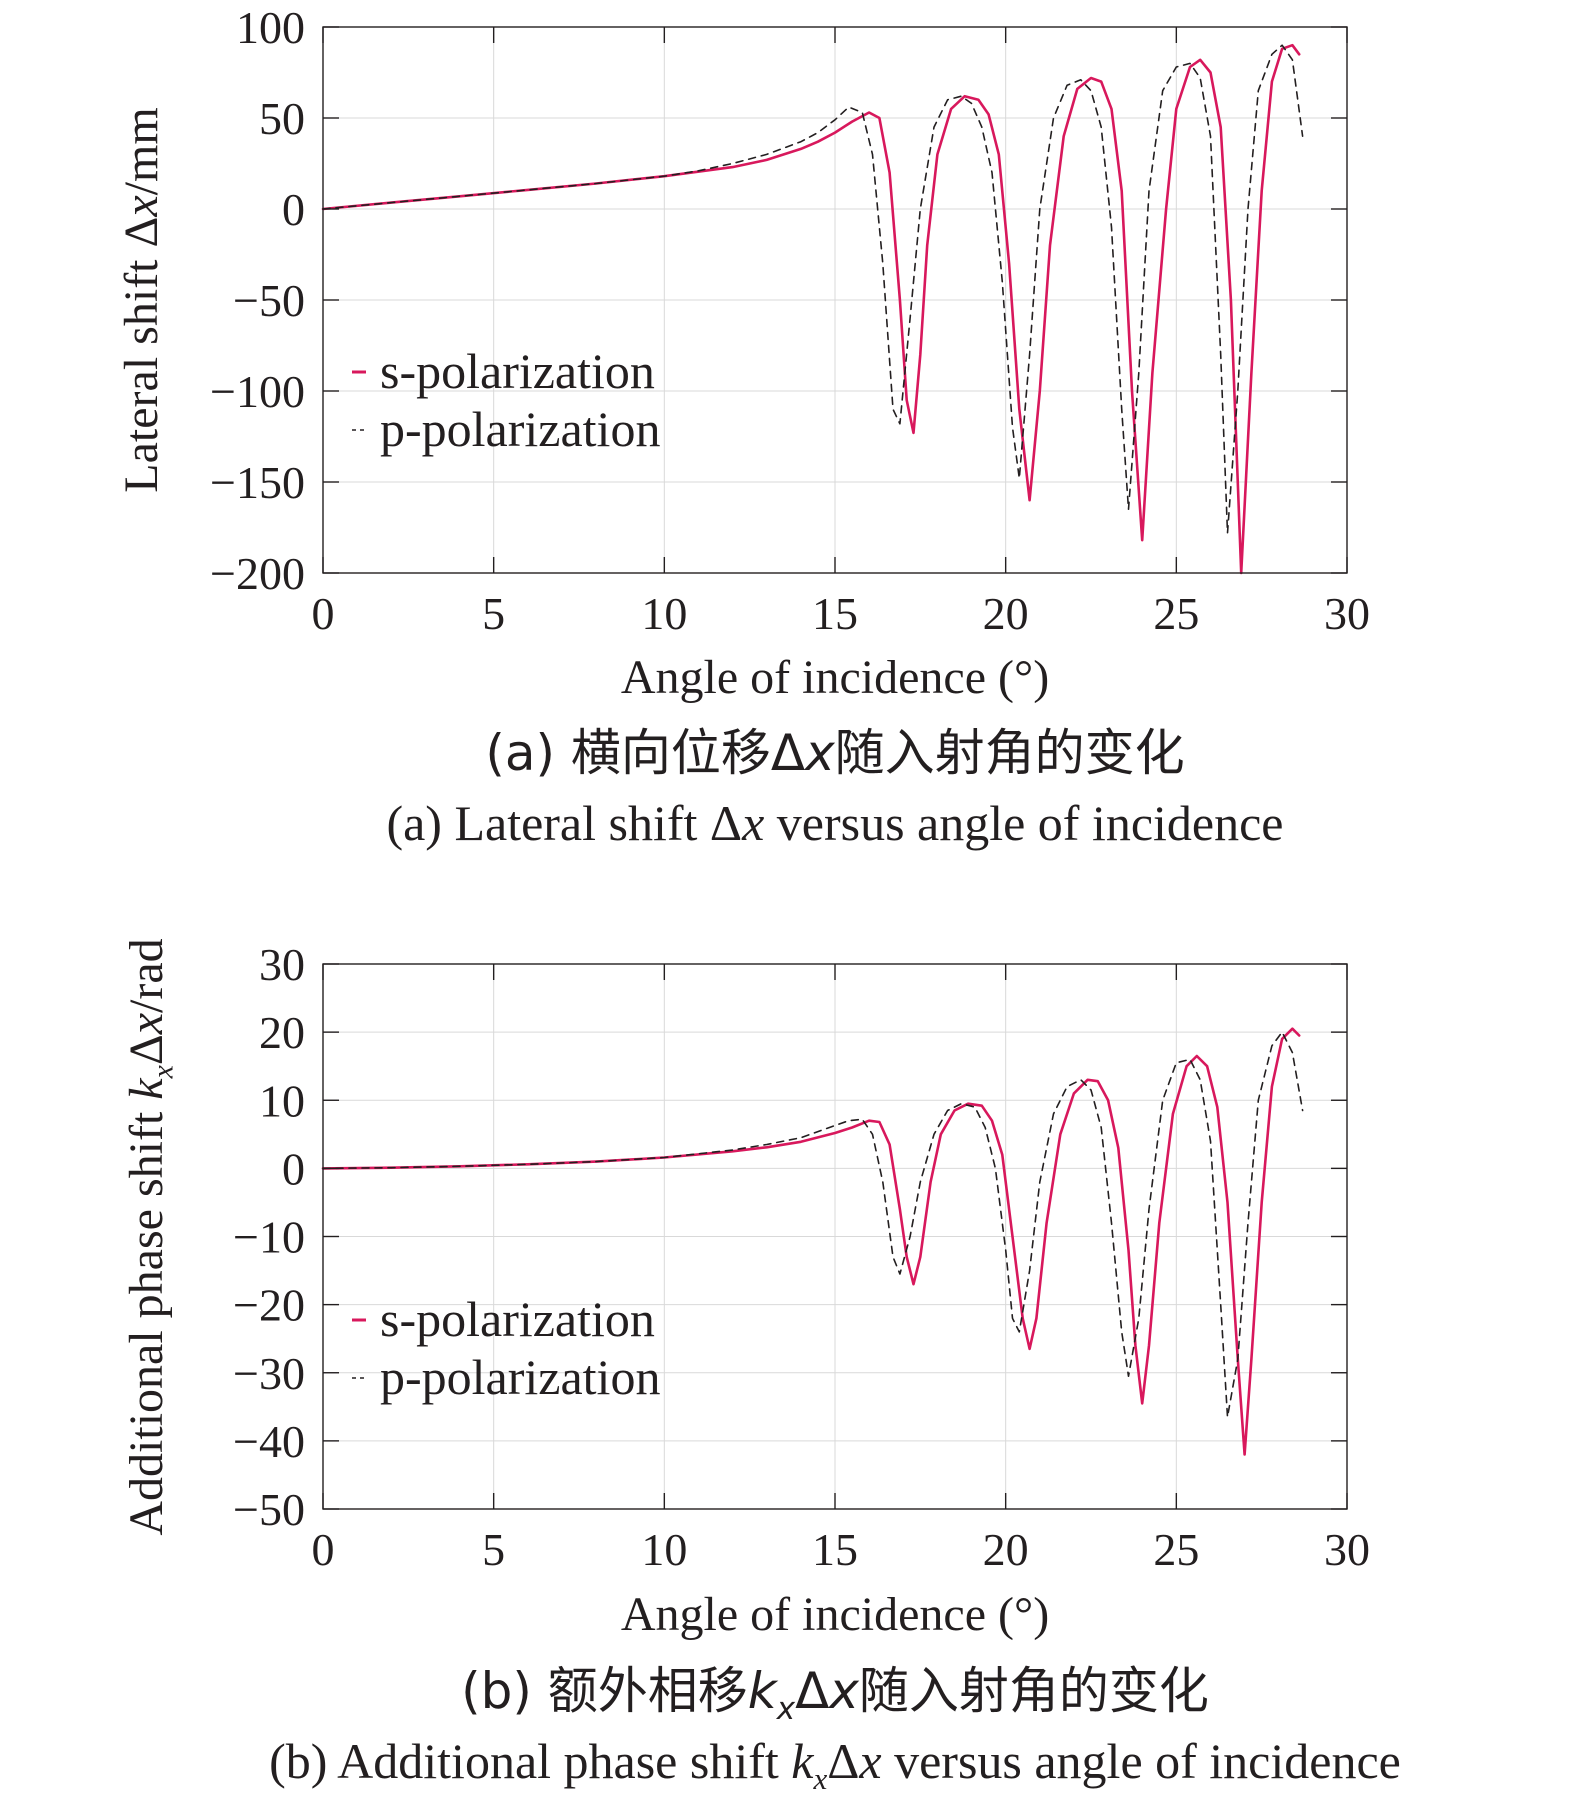  Describe the element at coordinates (269, 1373) in the screenshot. I see `y-tick-label: −30` at that location.